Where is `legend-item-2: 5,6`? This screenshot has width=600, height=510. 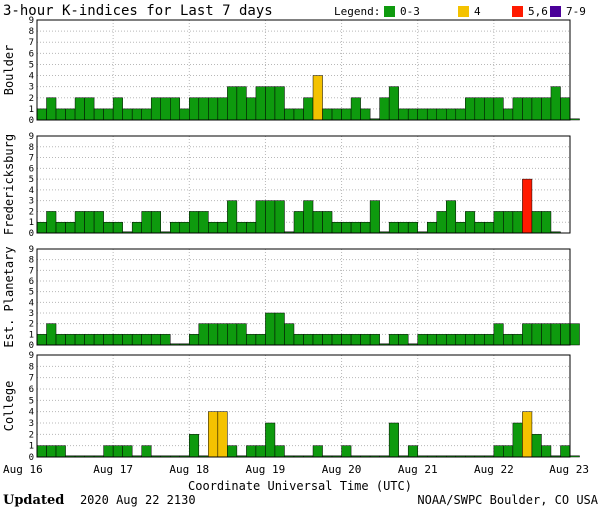 legend-item-2: 5,6 is located at coordinates (538, 11).